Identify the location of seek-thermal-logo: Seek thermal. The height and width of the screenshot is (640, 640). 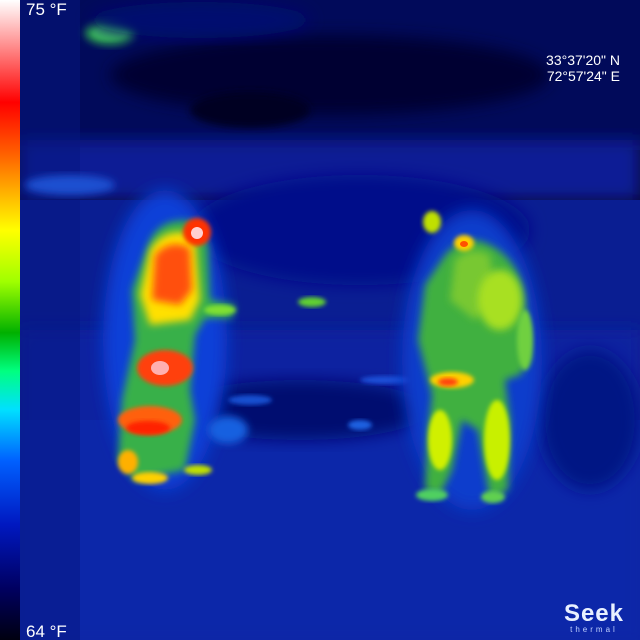
(593, 617).